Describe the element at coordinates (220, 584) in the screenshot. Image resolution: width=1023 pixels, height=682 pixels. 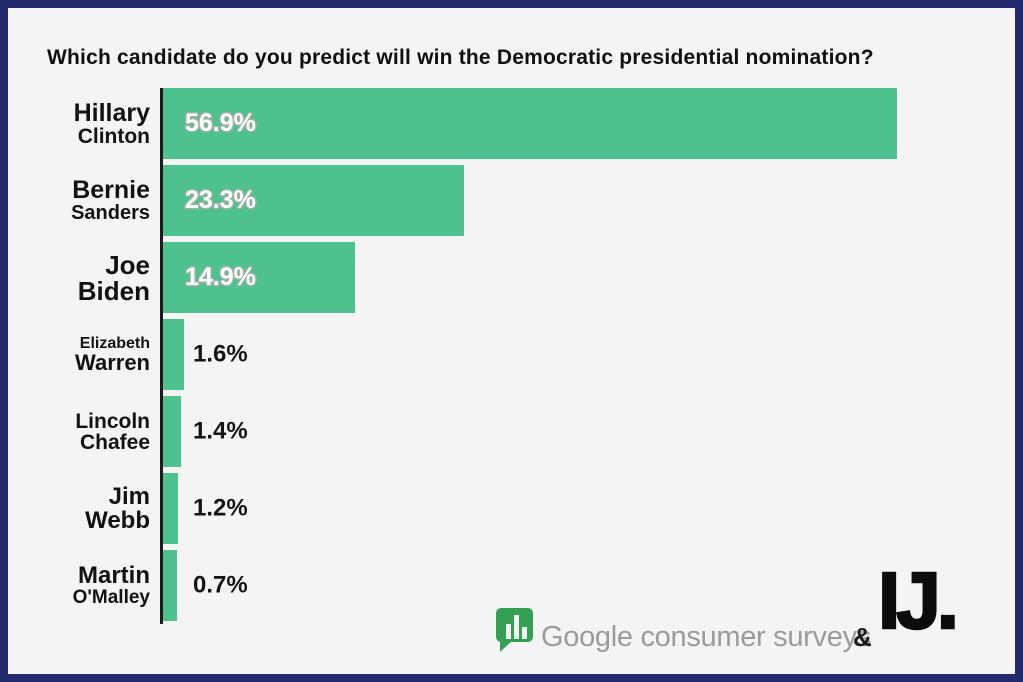
I see `bar-value-label: 0.7%` at that location.